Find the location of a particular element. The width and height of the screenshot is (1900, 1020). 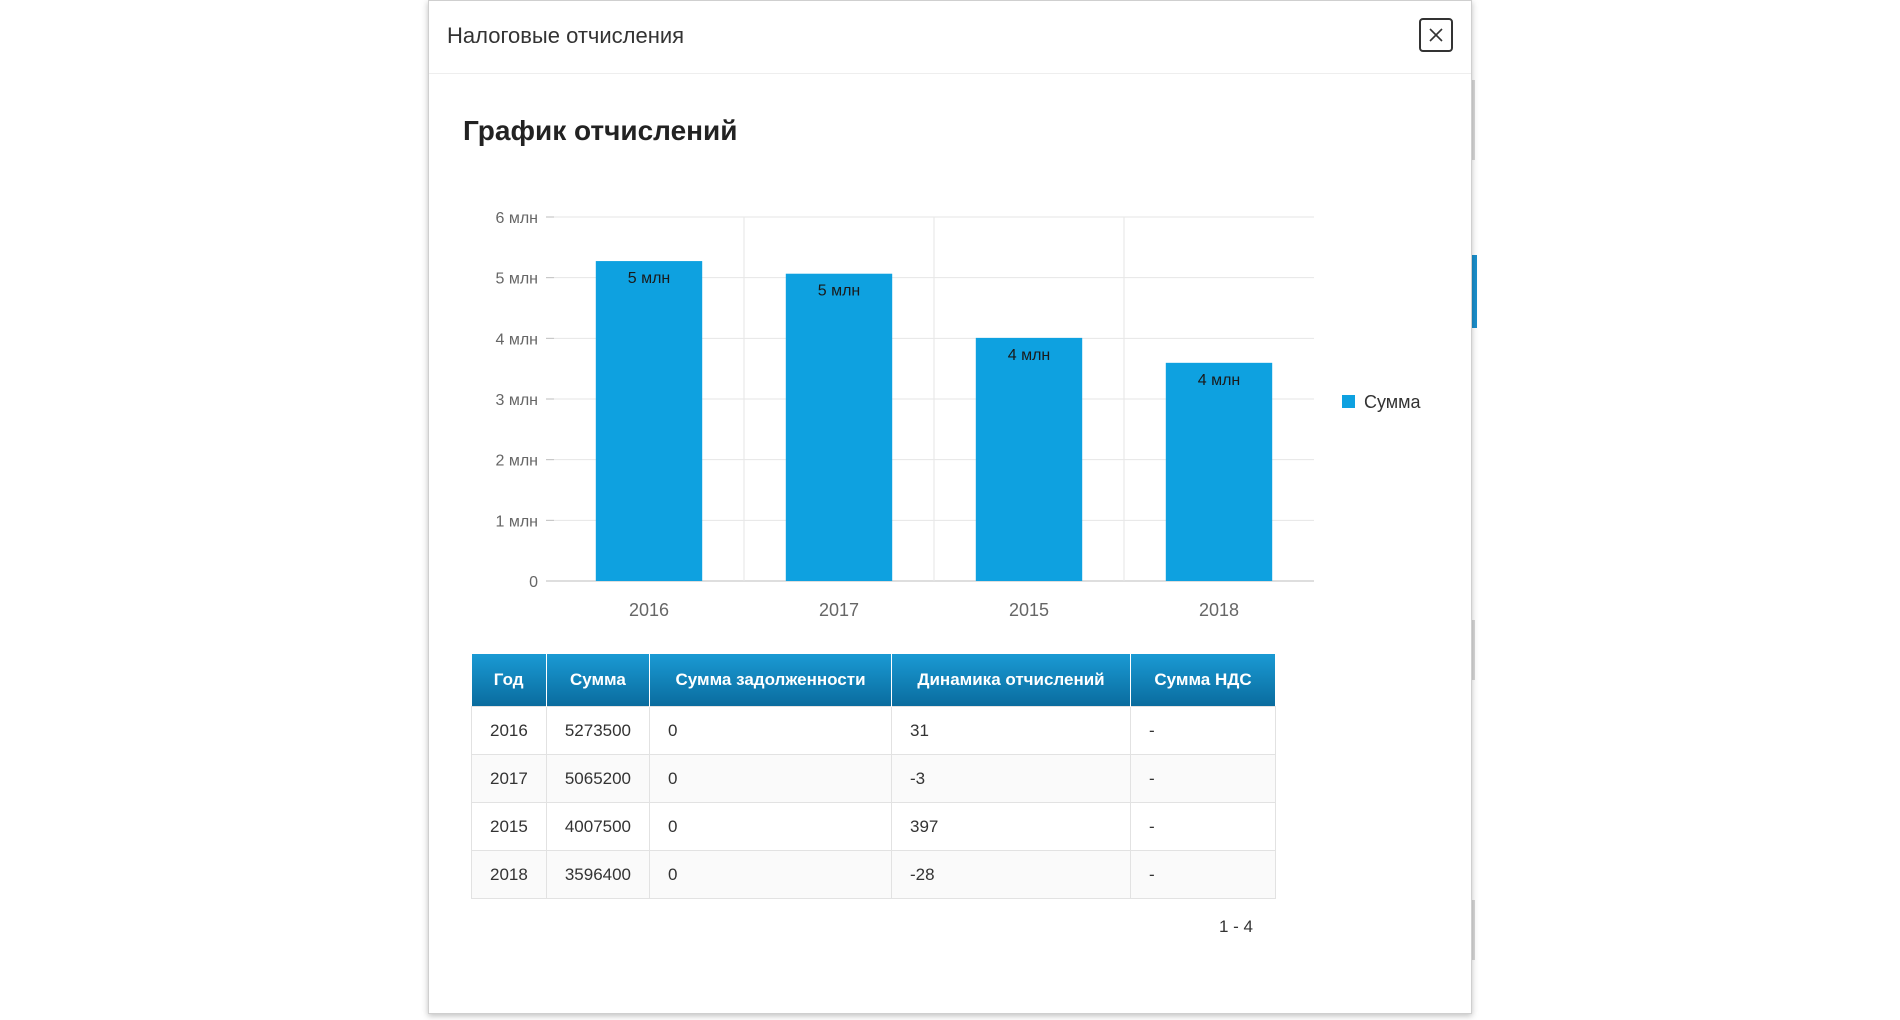

x-tick-label: 2016 is located at coordinates (649, 610).